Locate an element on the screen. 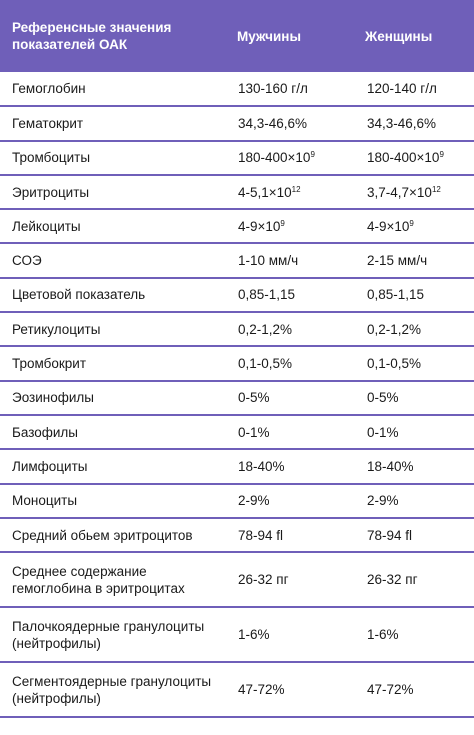  men-value: 130-160 г/л is located at coordinates (296, 90).